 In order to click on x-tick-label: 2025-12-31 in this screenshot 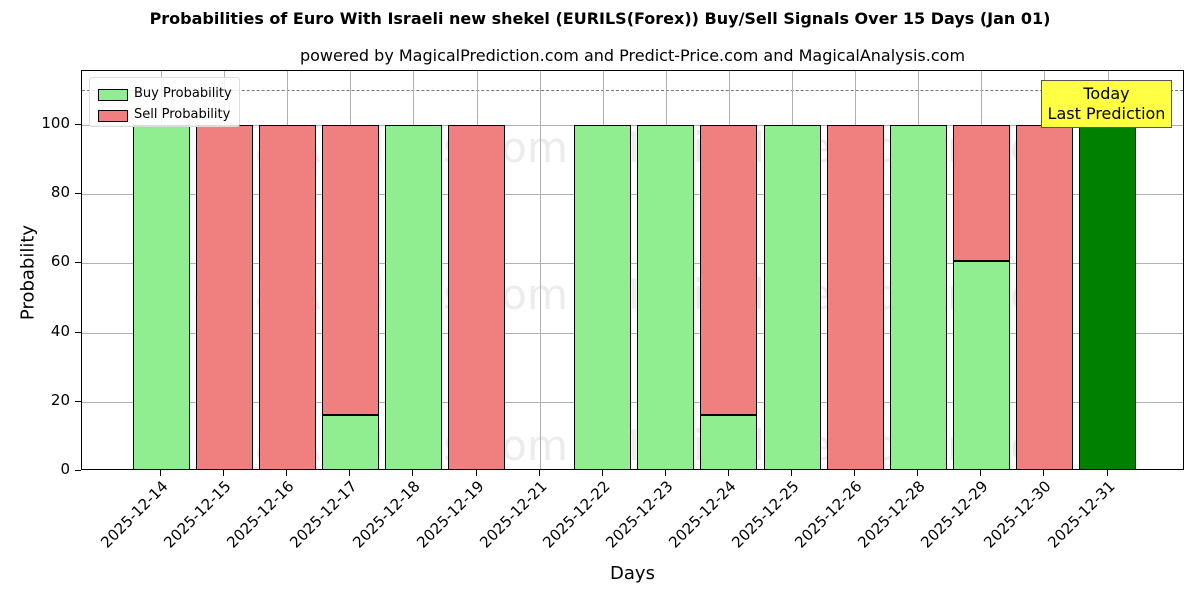, I will do `click(1081, 514)`.